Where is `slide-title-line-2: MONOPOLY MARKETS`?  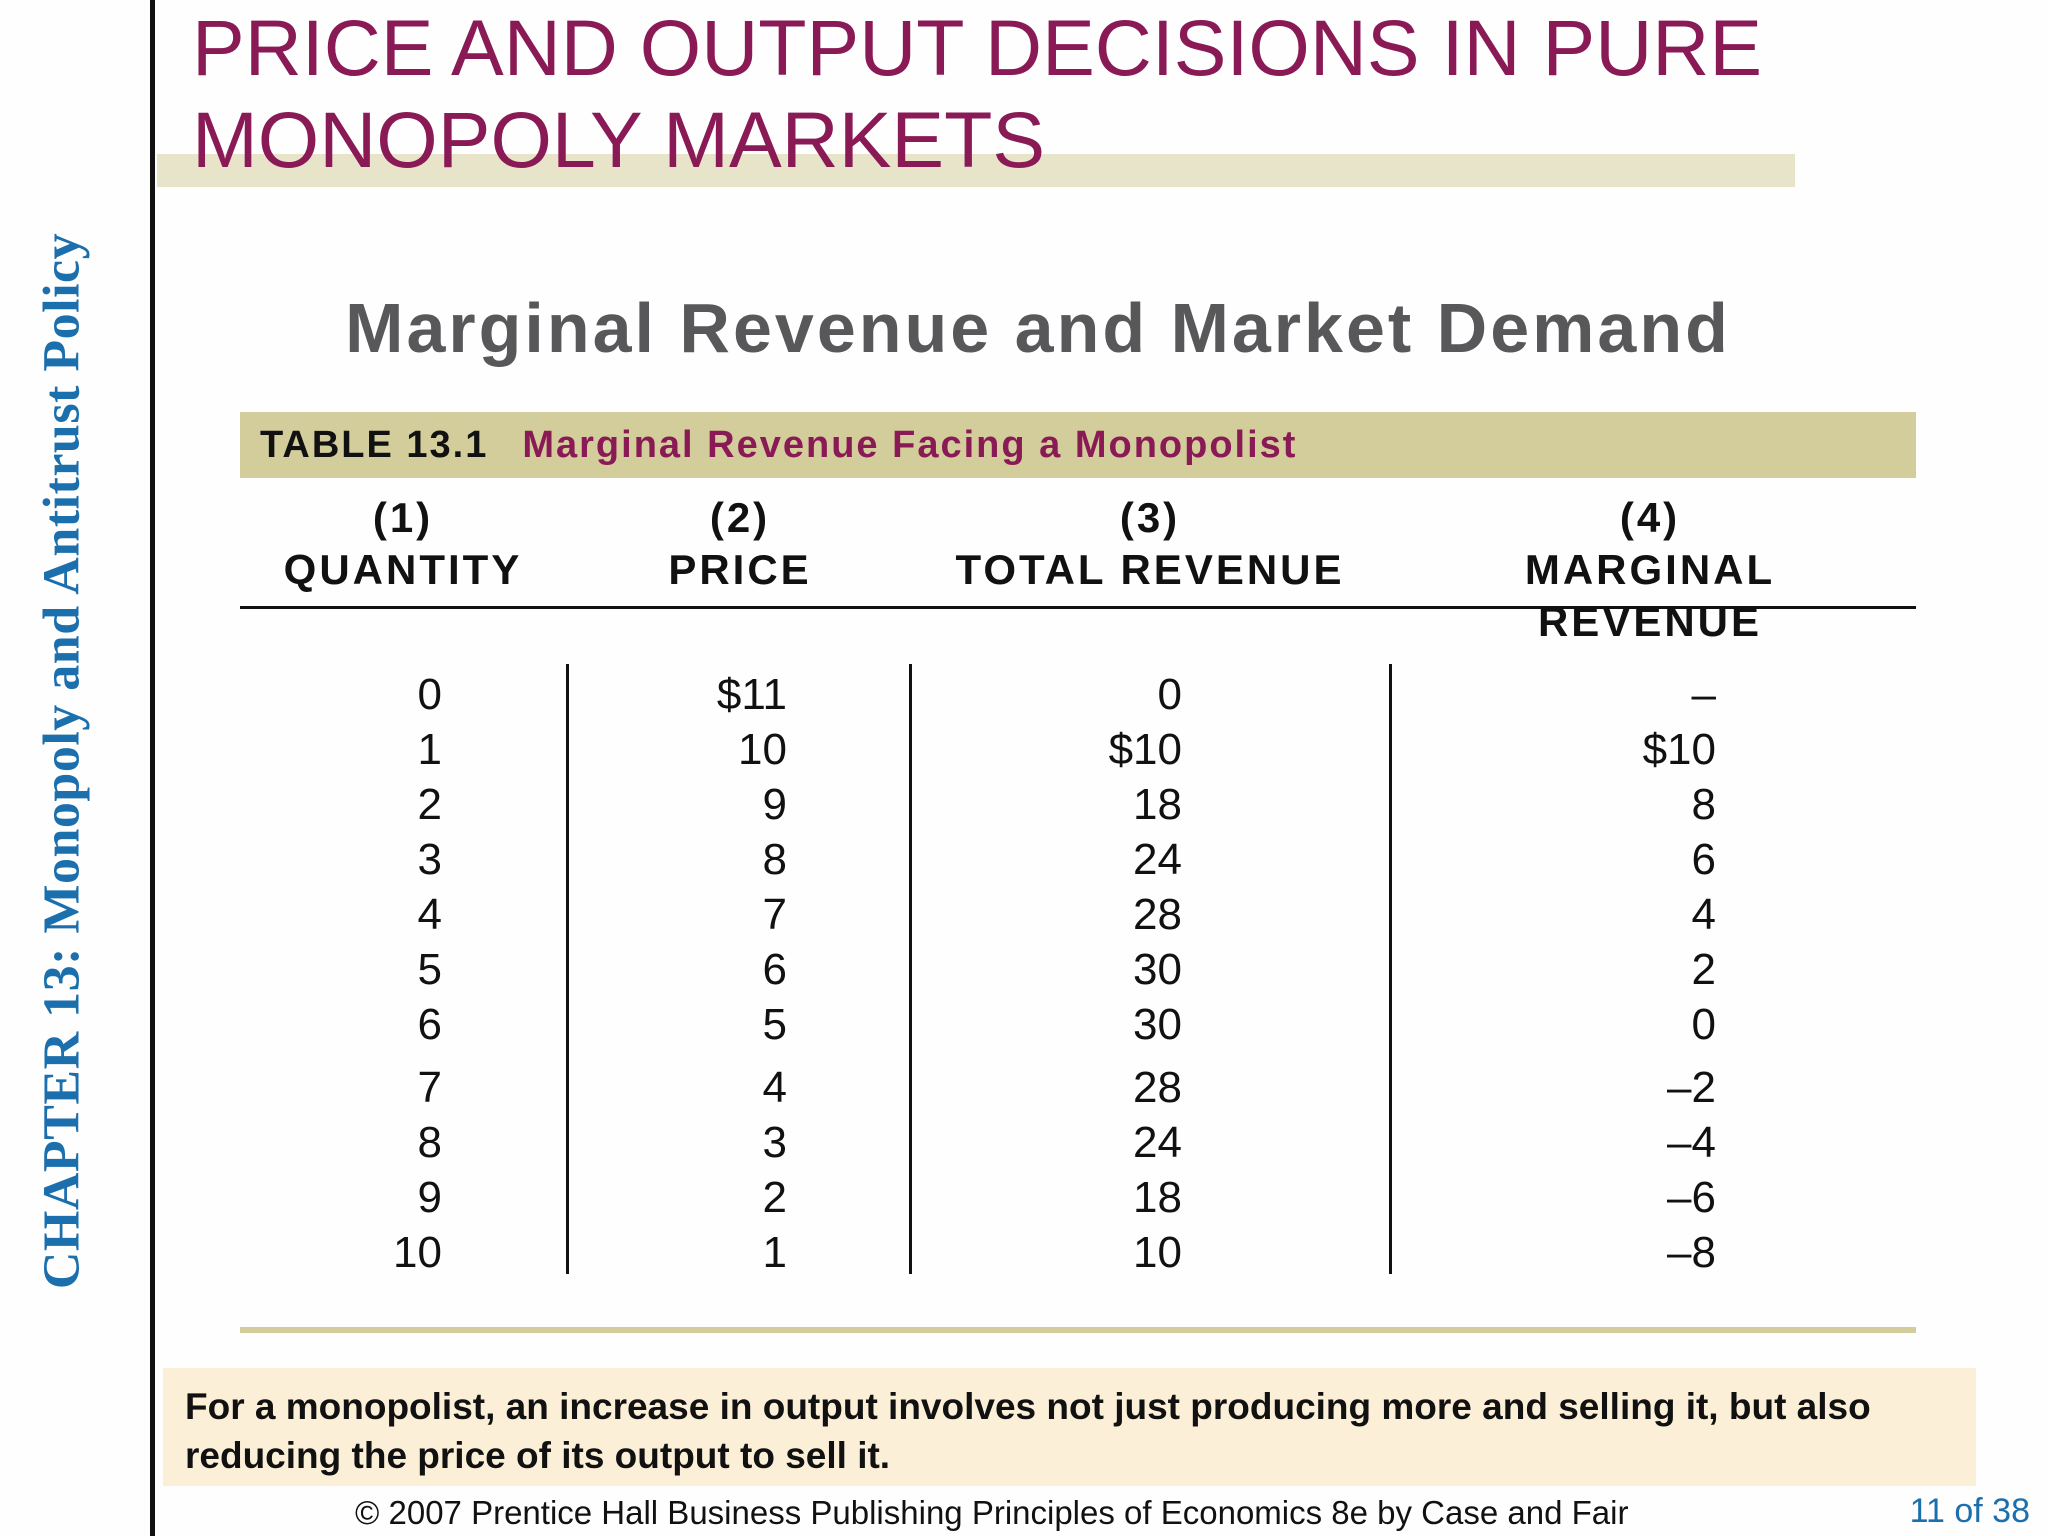
slide-title-line-2: MONOPOLY MARKETS is located at coordinates (619, 139).